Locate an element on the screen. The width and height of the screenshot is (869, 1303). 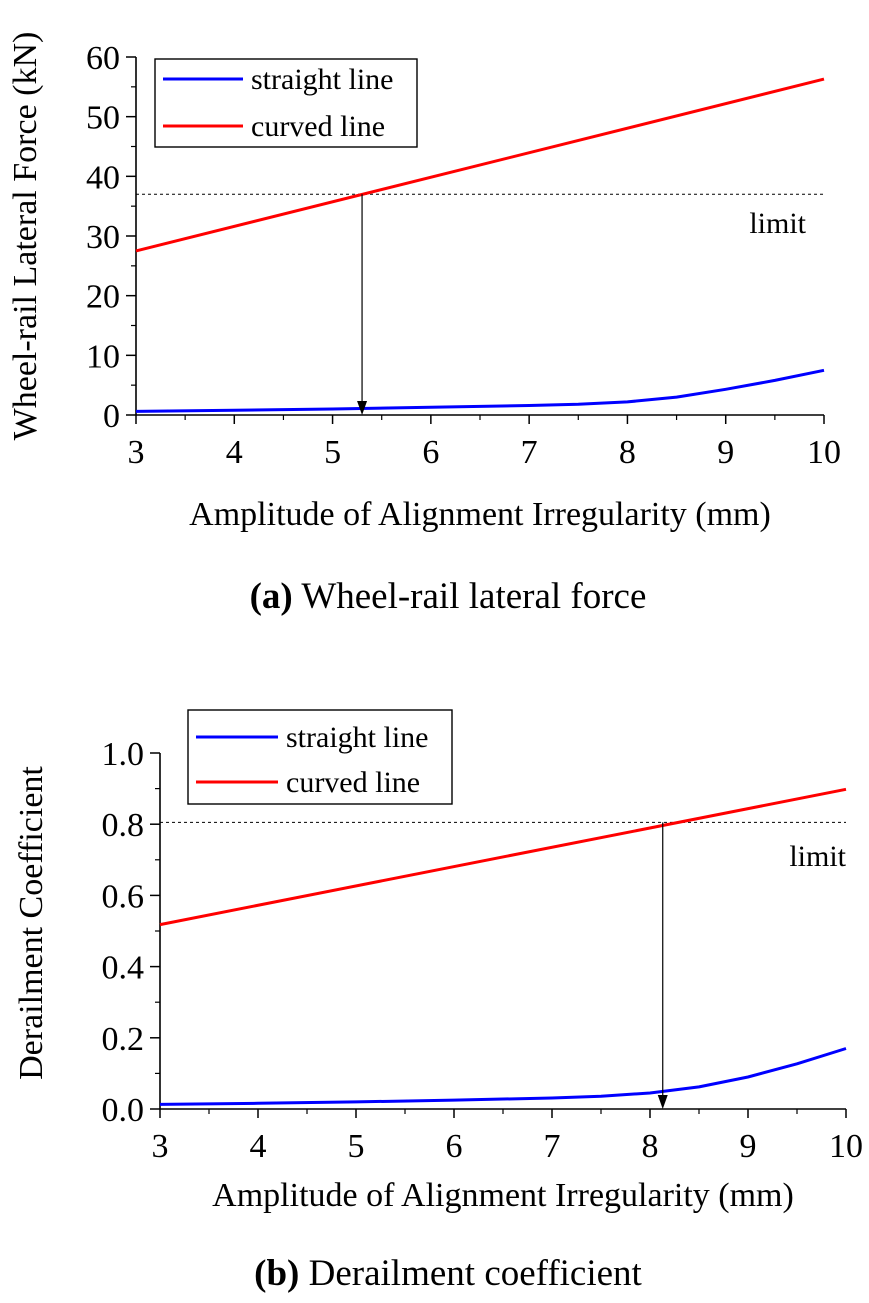
y-axis-title: Derailment Coefficient is located at coordinates (31, 923).